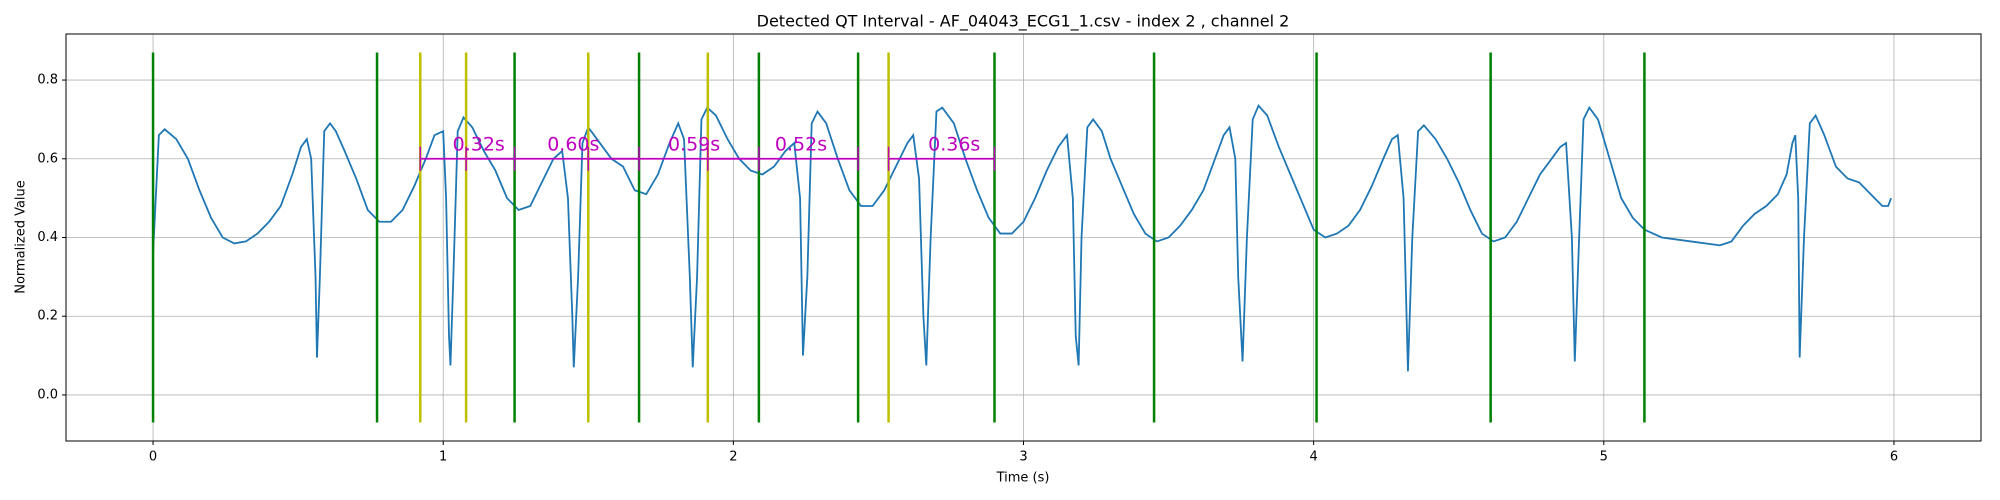 This screenshot has width=2000, height=500. I want to click on interval-label: 0.52s, so click(801, 144).